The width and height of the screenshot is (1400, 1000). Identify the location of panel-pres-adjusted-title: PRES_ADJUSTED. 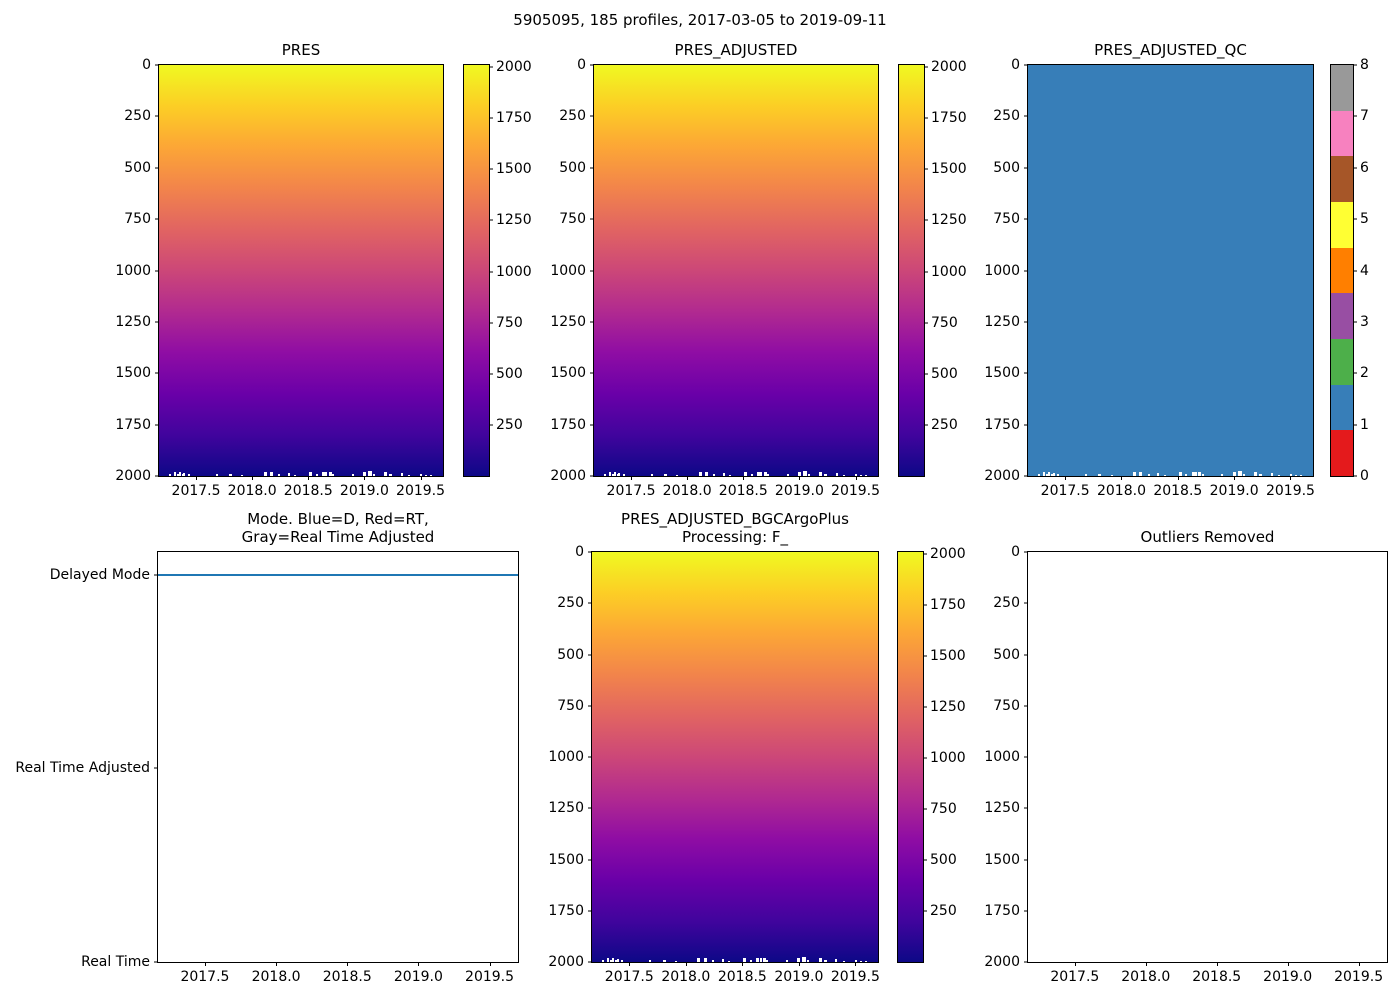
(736, 50).